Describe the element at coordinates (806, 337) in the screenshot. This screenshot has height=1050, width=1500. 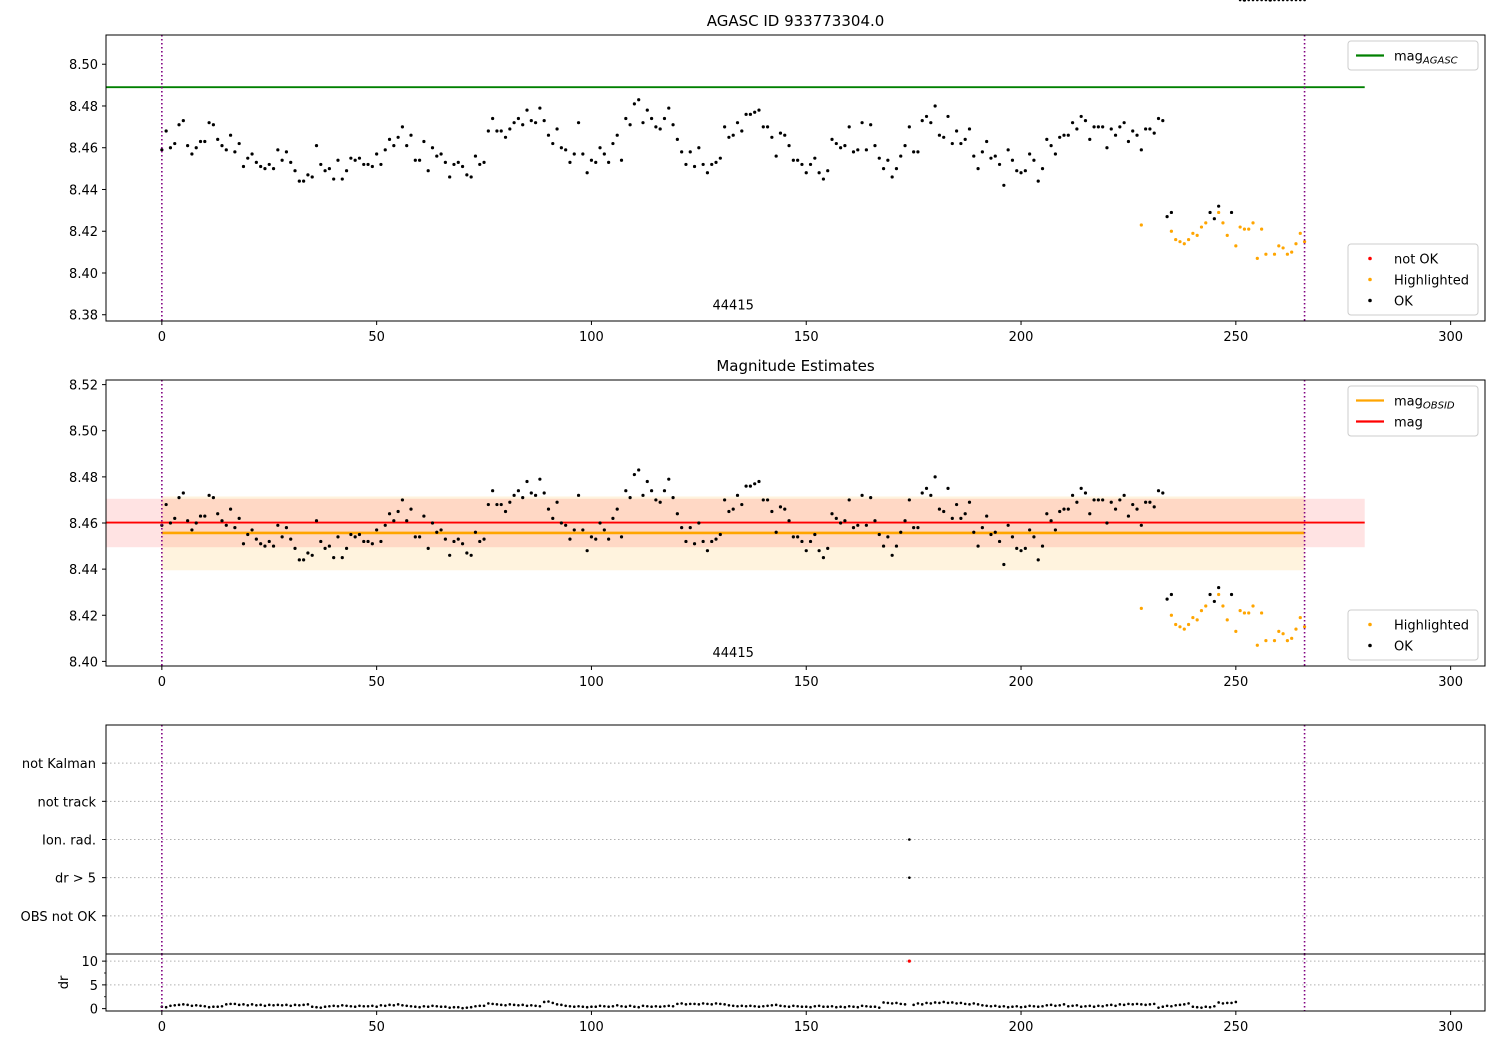
I see `panel1-xtick-label: 150` at that location.